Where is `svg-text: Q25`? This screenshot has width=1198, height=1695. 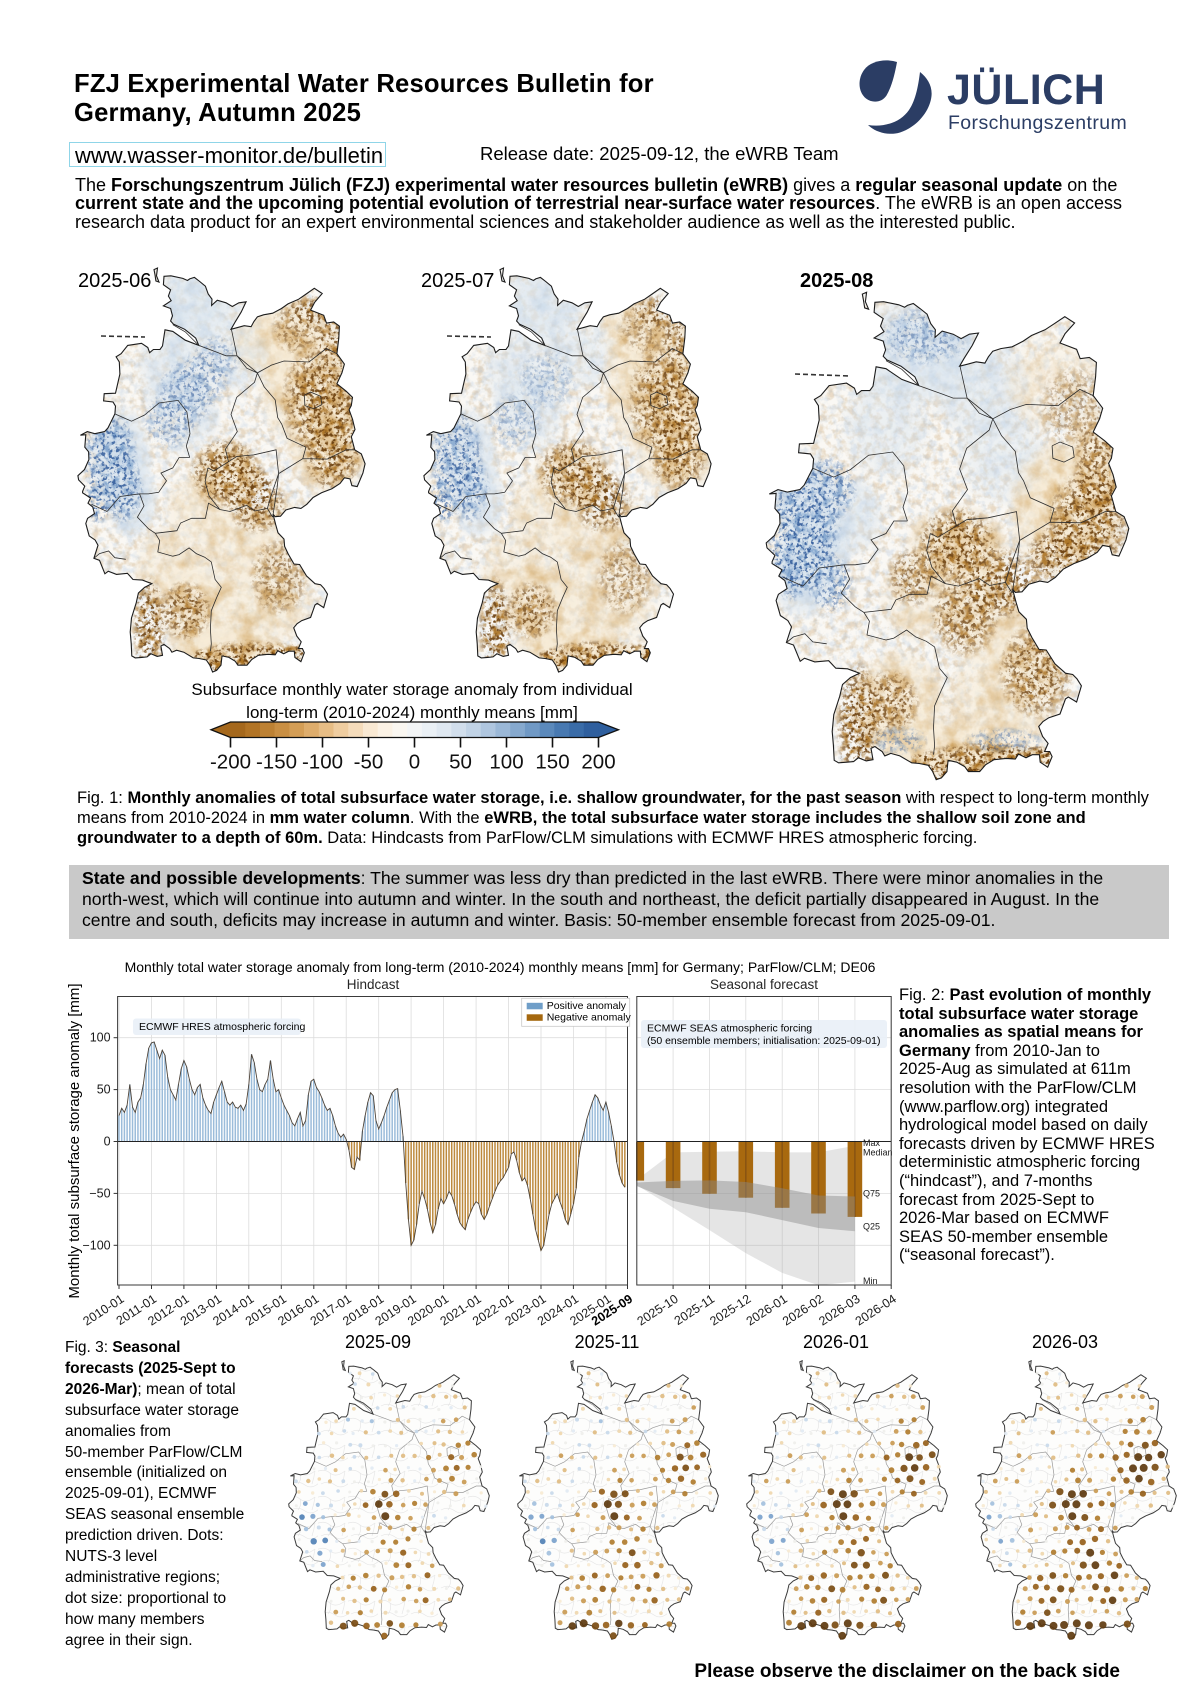
svg-text: Q25 is located at coordinates (871, 1227).